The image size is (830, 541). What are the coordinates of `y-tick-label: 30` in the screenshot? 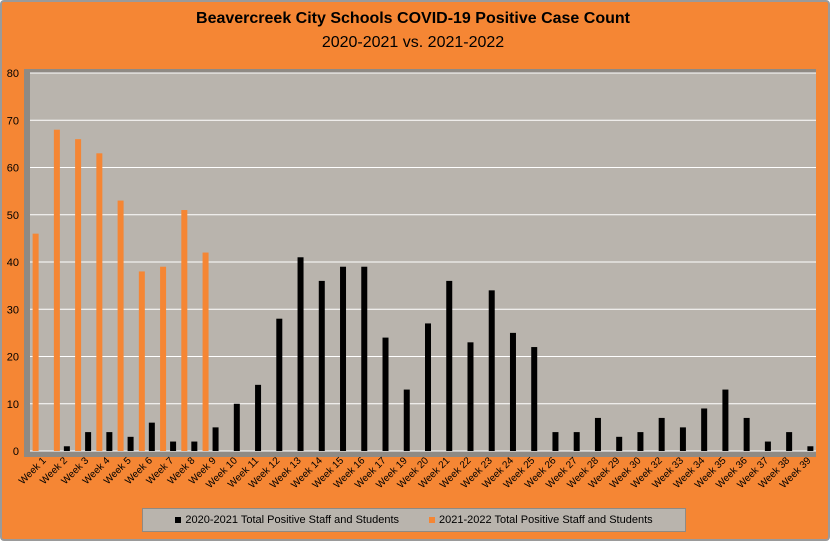 It's located at (13, 310).